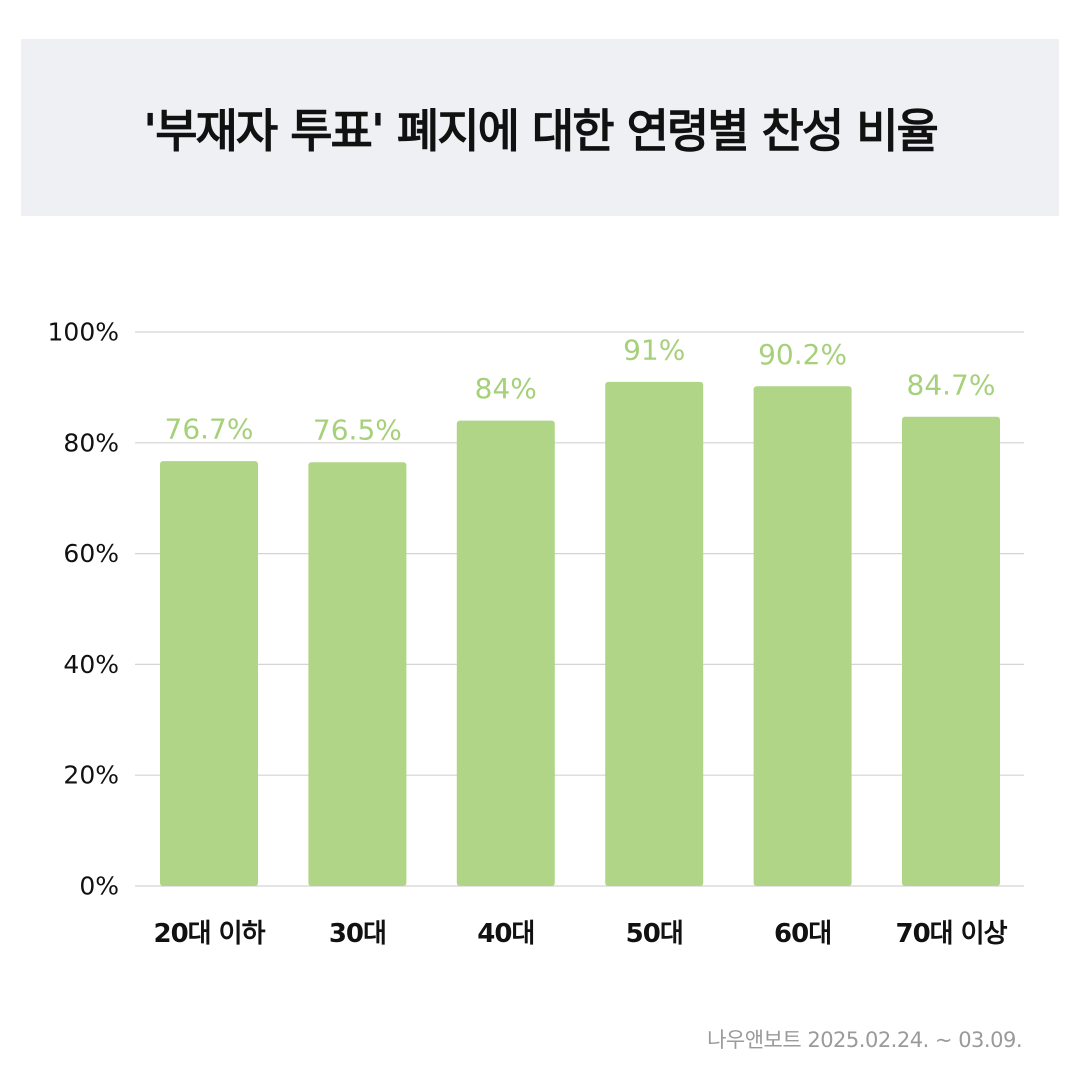 This screenshot has height=1080, width=1080. Describe the element at coordinates (654, 934) in the screenshot. I see `x-tick-label: 50대` at that location.